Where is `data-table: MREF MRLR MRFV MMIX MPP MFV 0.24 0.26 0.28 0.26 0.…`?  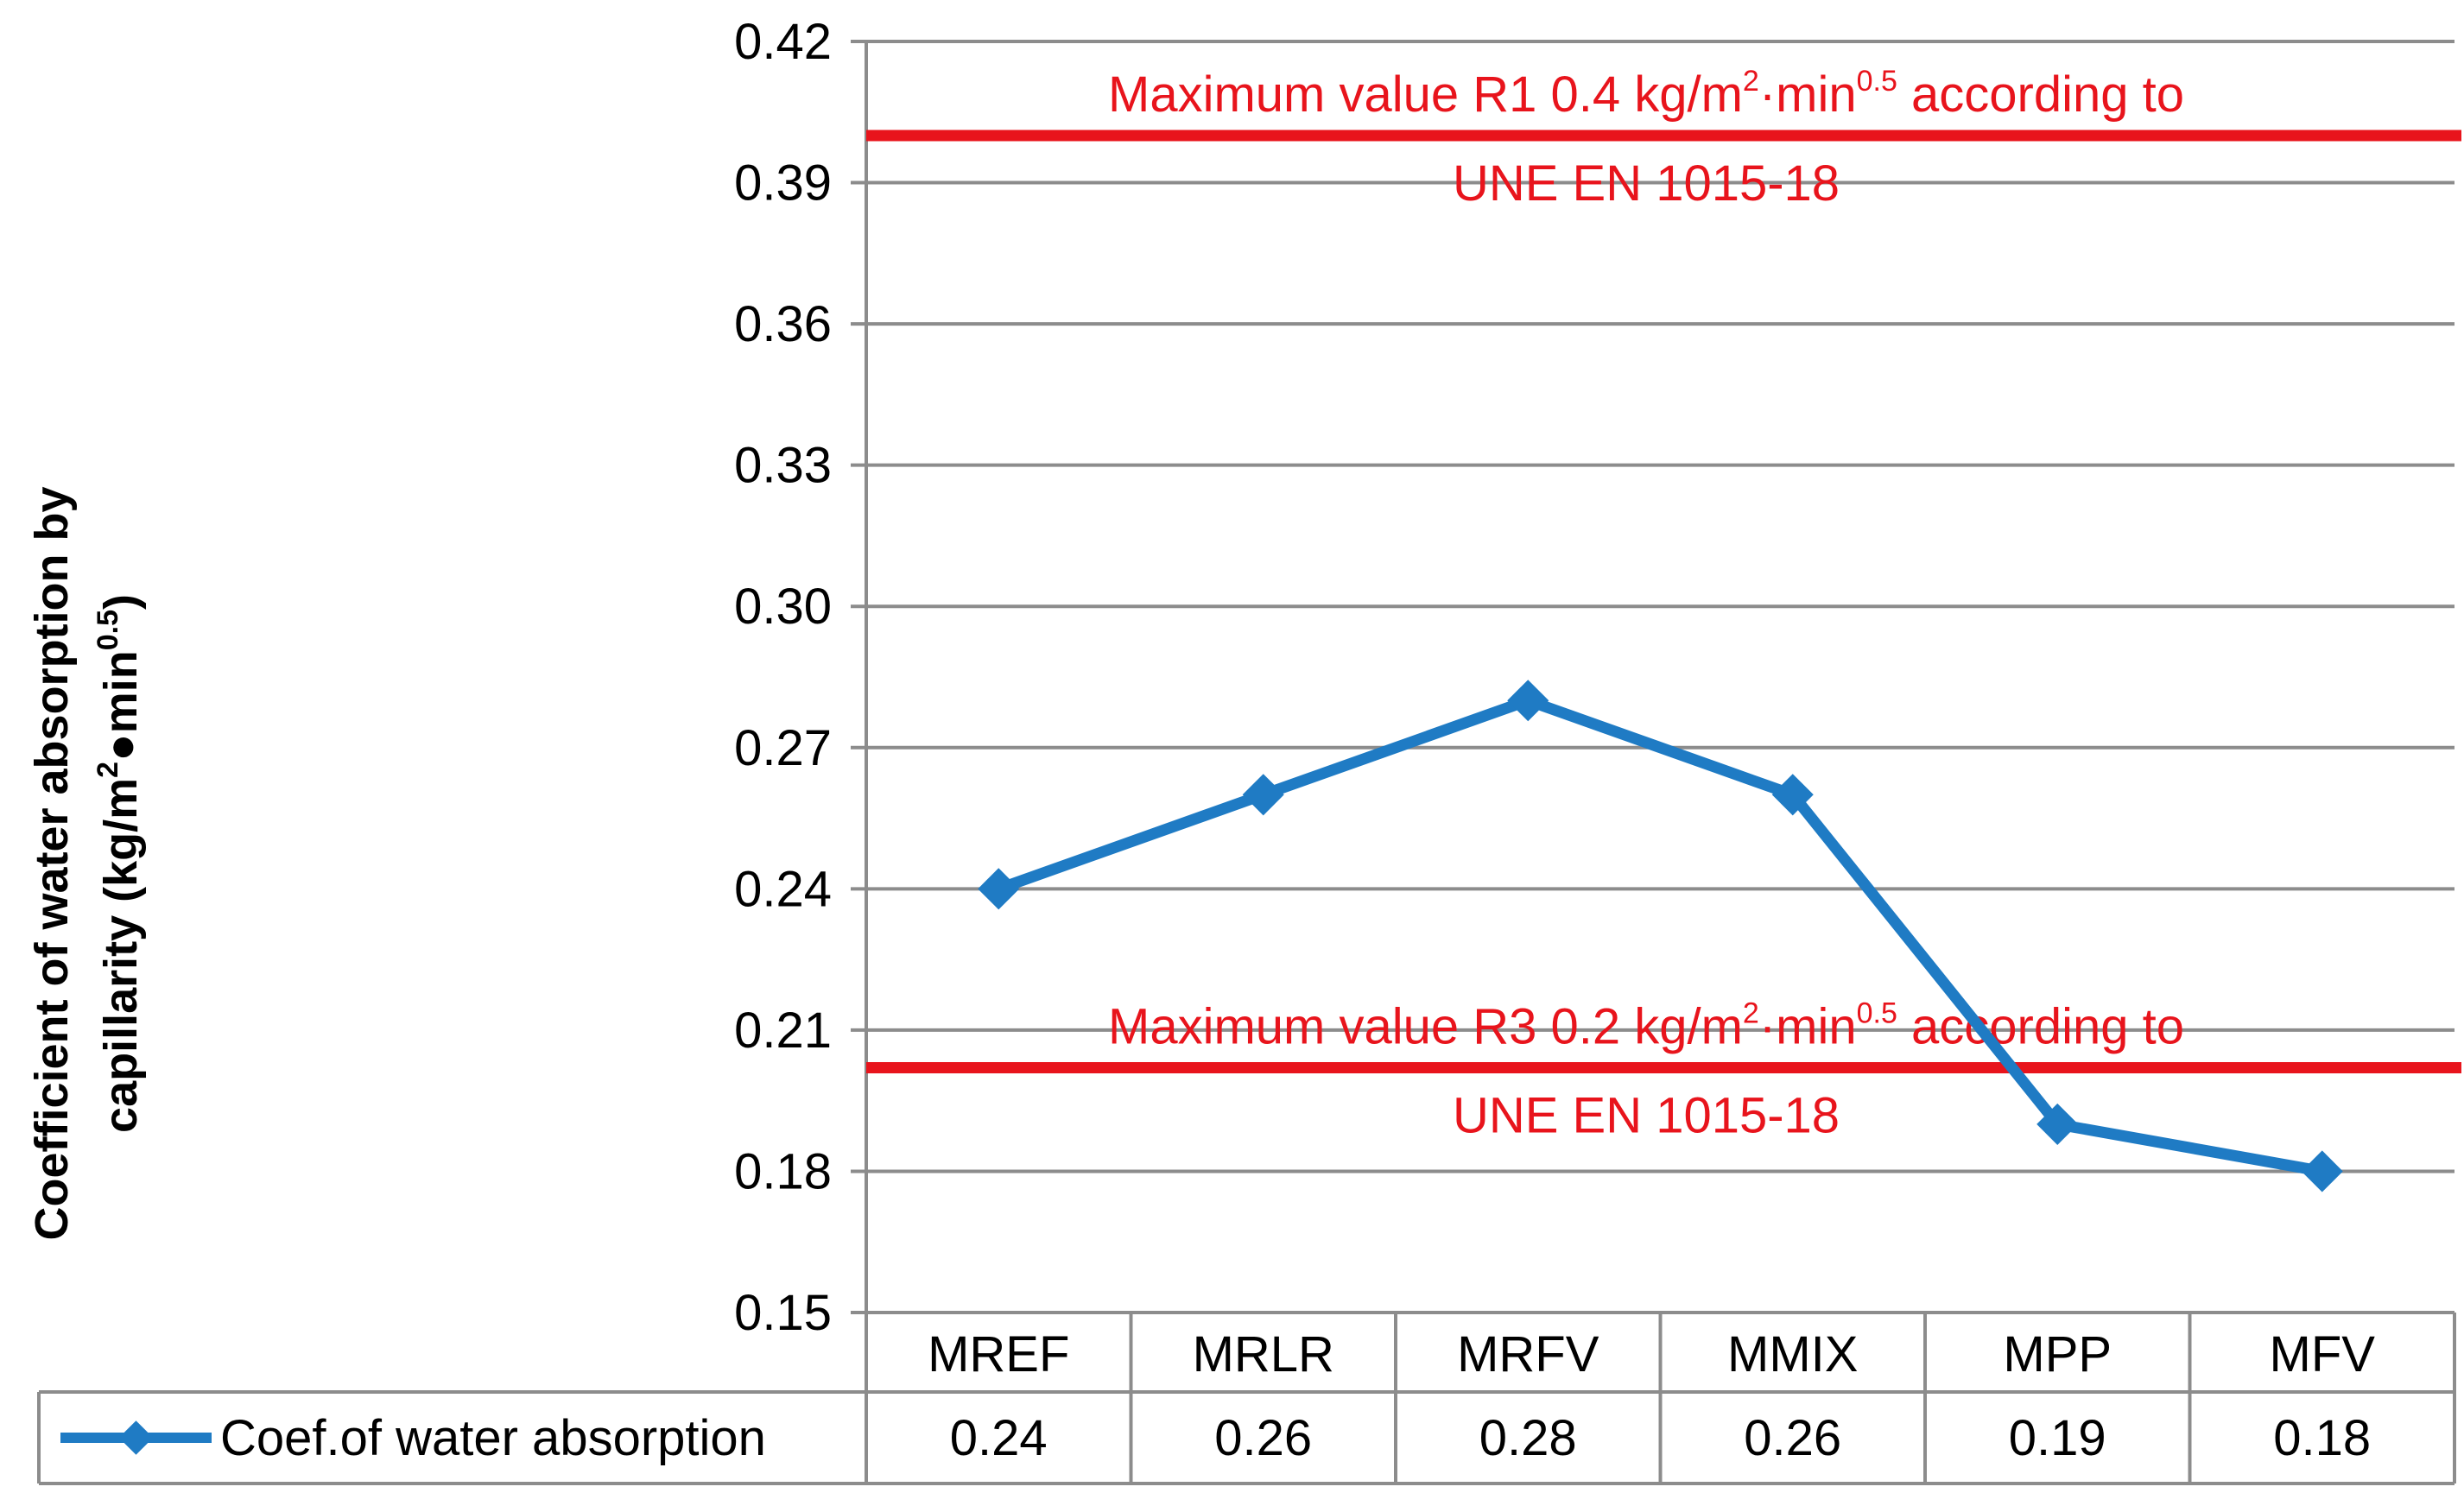
data-table: MREF MRLR MRFV MMIX MPP MFV 0.24 0.26 0.28 0.26 0.… is located at coordinates (1246, 1398).